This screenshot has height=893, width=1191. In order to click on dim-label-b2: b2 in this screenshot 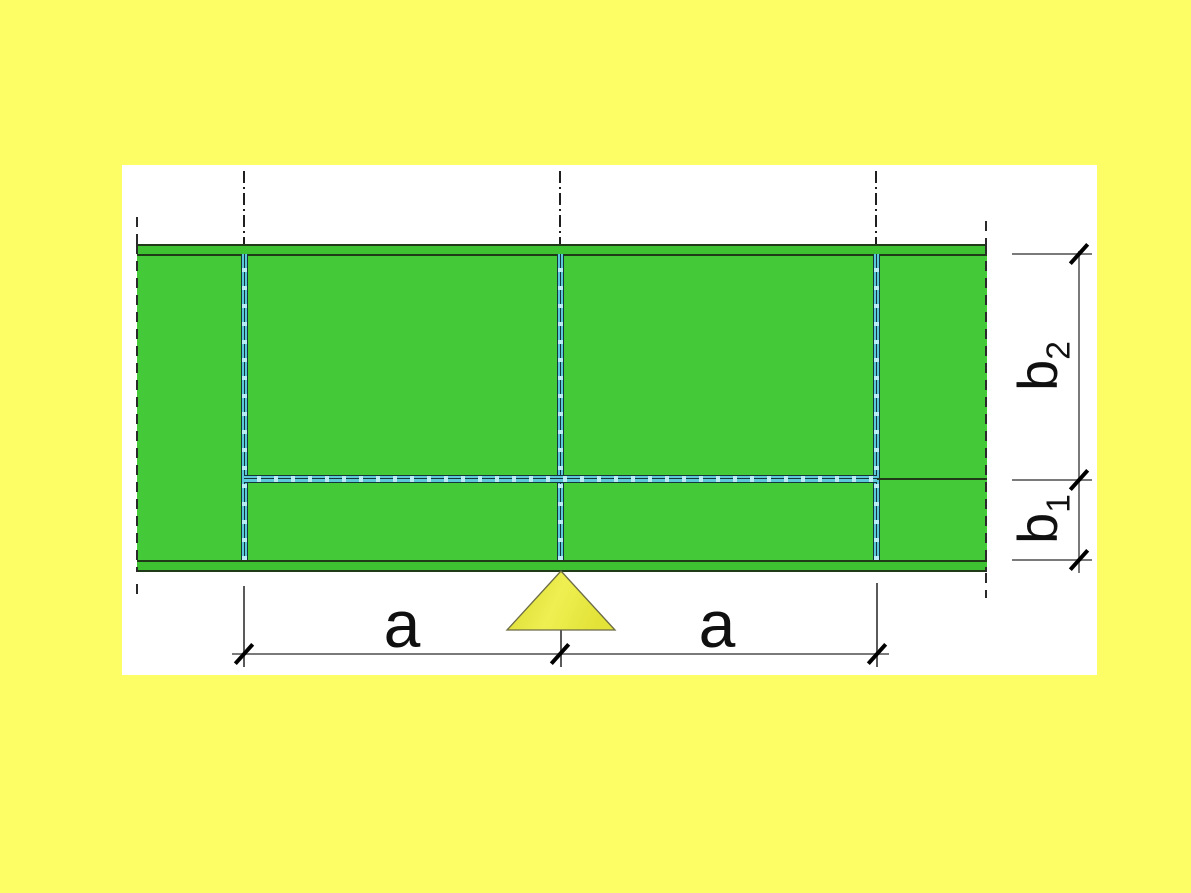, I will do `click(1042, 366)`.